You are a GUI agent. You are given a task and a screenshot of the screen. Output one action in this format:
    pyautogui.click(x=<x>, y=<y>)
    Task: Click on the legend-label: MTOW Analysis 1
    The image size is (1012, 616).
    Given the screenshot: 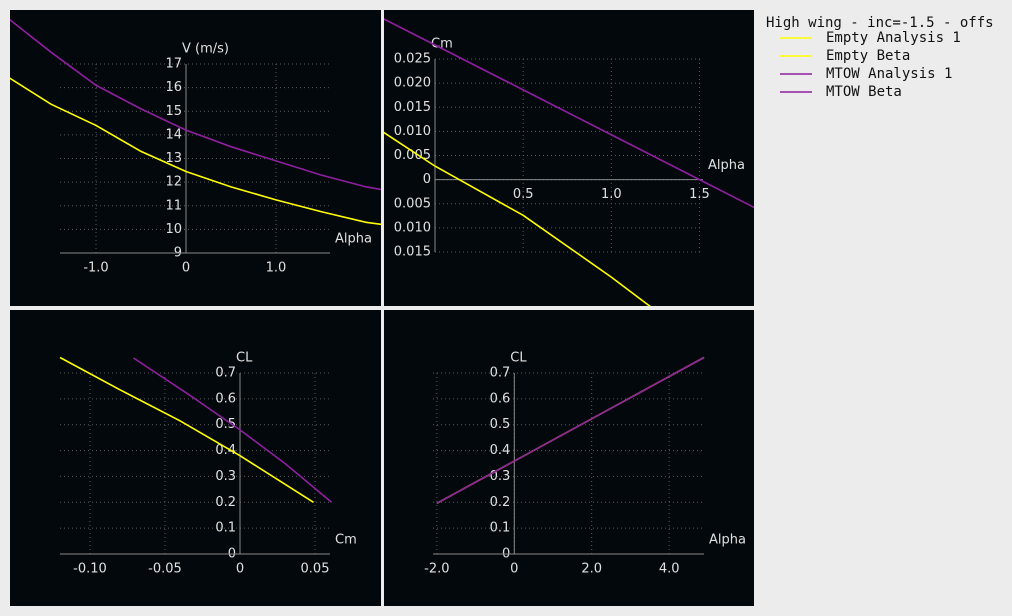 What is the action you would take?
    pyautogui.click(x=889, y=74)
    